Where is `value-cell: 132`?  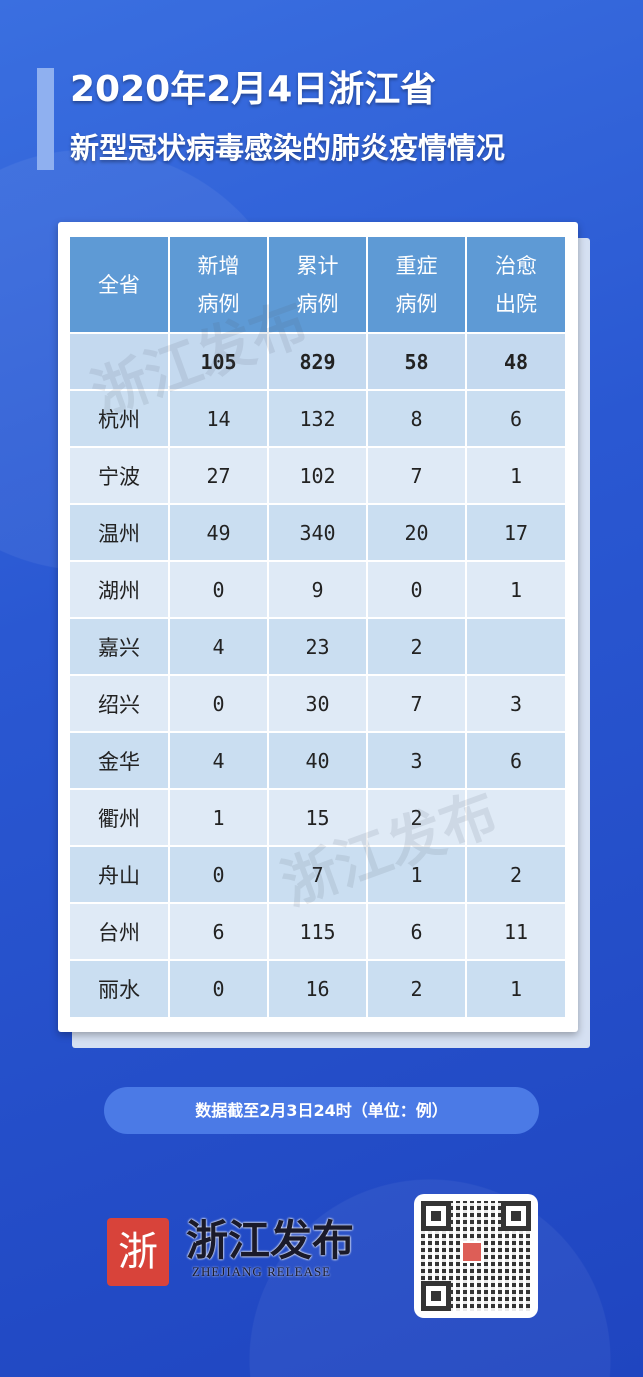
value-cell: 132 is located at coordinates (318, 418).